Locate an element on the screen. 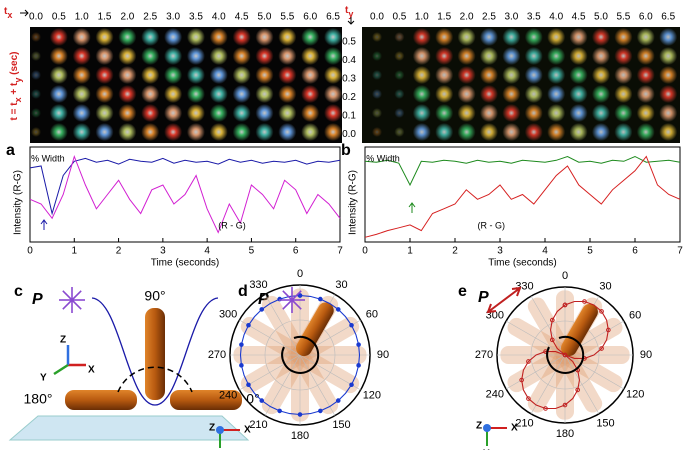 This screenshot has height=450, width=685. y-tick-label: 0.4 is located at coordinates (349, 60).